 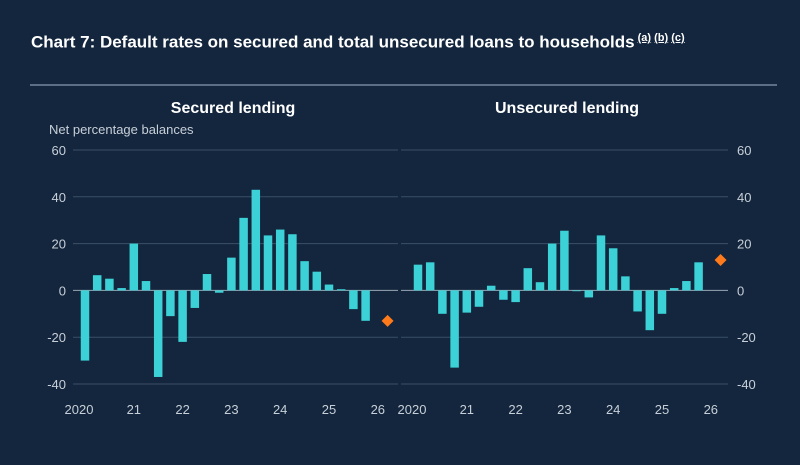 I want to click on footnote-markers: (a) (b) (c), so click(x=661, y=38).